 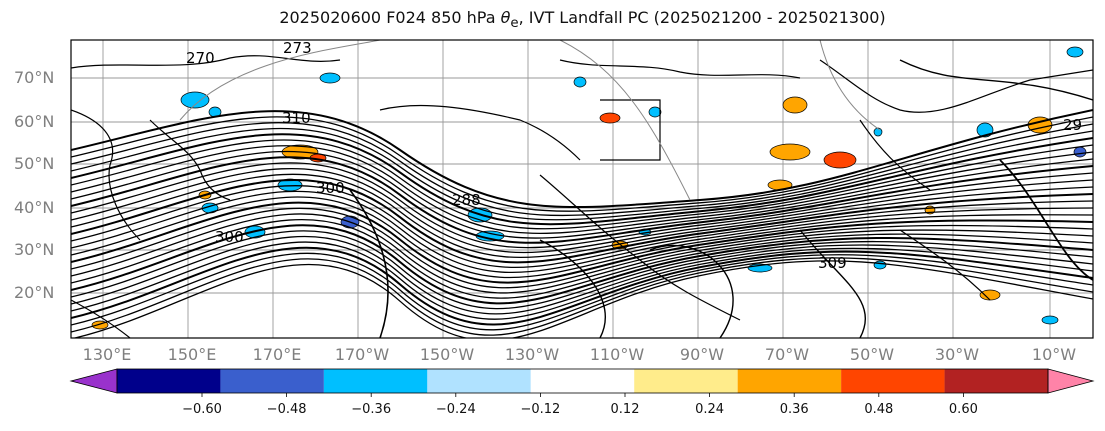 What do you see at coordinates (617, 354) in the screenshot?
I see `lon-label: 110°W` at bounding box center [617, 354].